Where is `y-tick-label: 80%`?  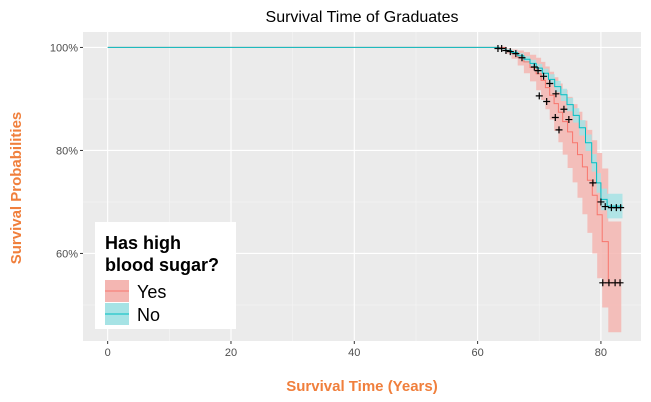
y-tick-label: 80% is located at coordinates (67, 151).